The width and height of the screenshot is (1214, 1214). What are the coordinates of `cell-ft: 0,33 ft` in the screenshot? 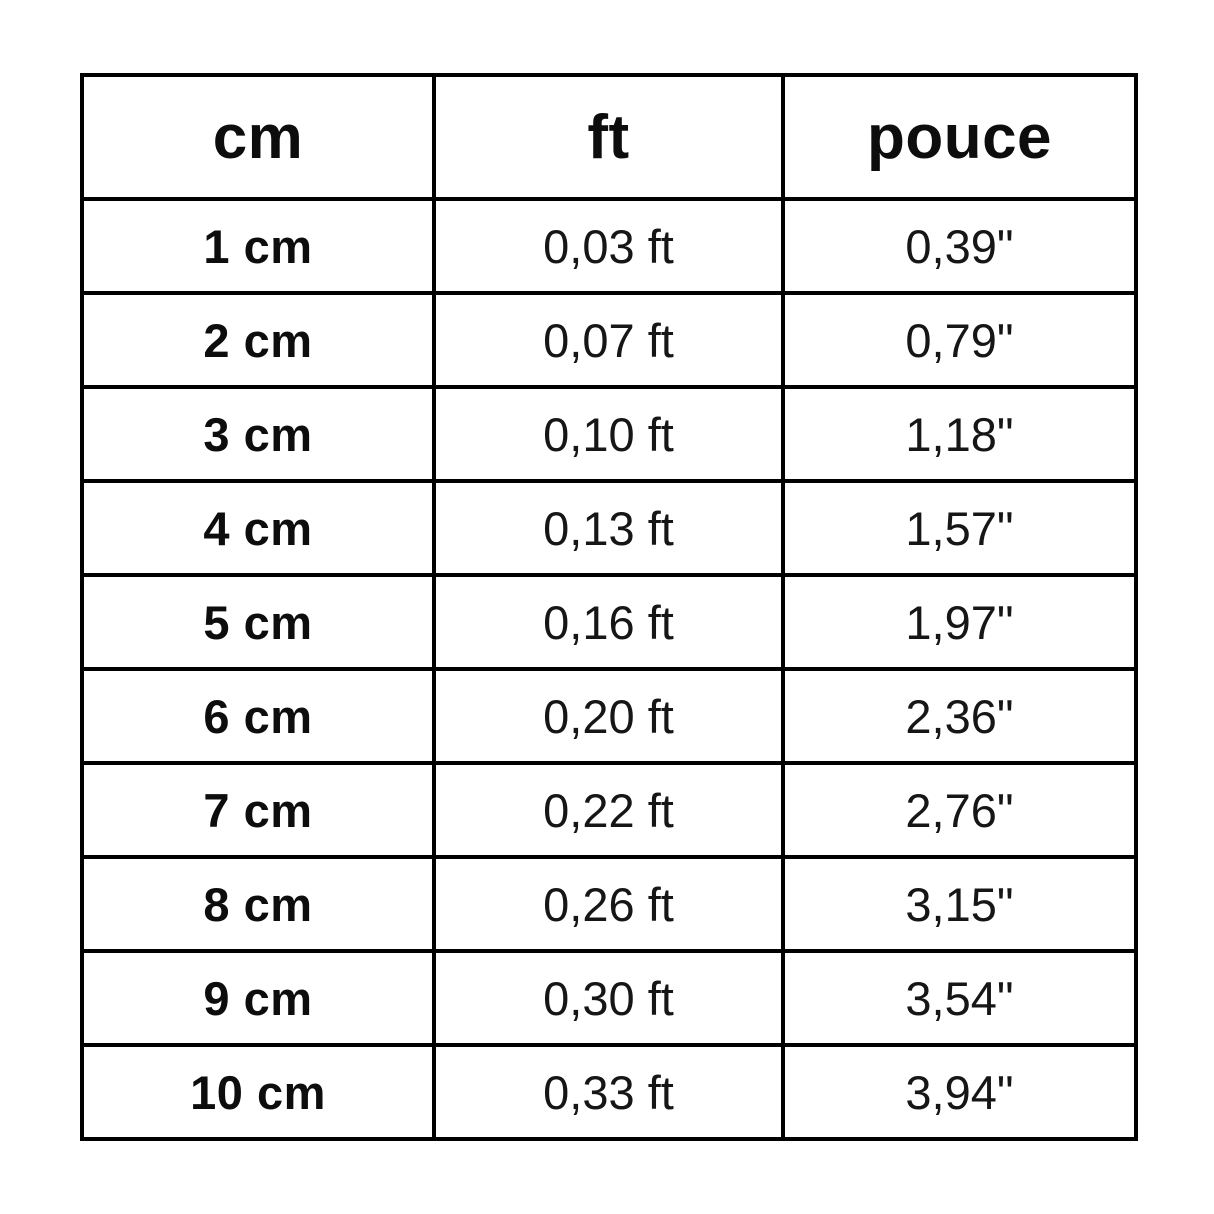 It's located at (608, 1092).